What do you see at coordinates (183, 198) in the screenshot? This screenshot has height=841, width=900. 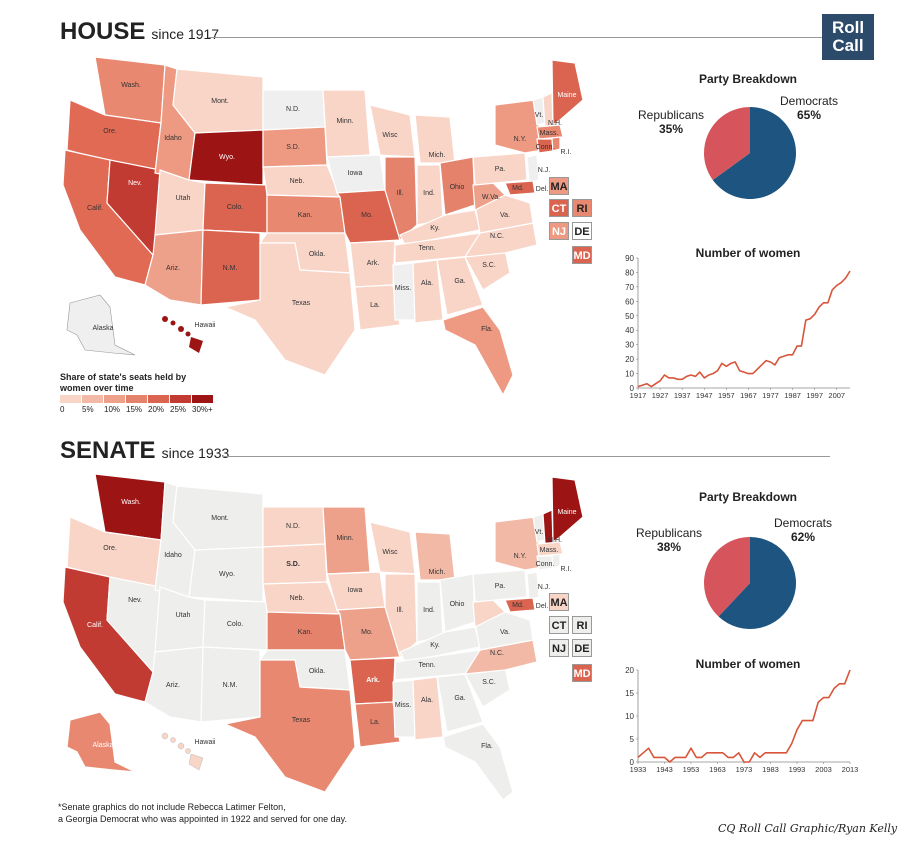 I see `label-ut: Utah` at bounding box center [183, 198].